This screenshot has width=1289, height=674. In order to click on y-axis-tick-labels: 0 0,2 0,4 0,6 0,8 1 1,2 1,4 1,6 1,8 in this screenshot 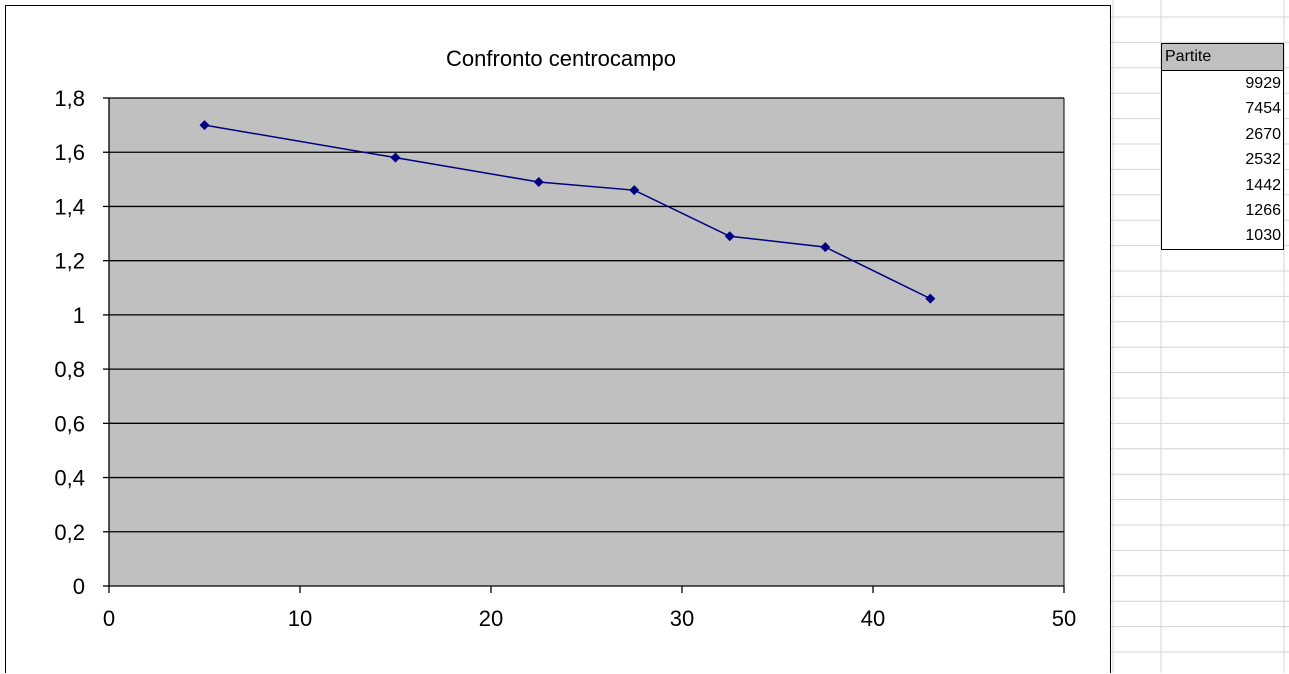, I will do `click(69, 342)`.